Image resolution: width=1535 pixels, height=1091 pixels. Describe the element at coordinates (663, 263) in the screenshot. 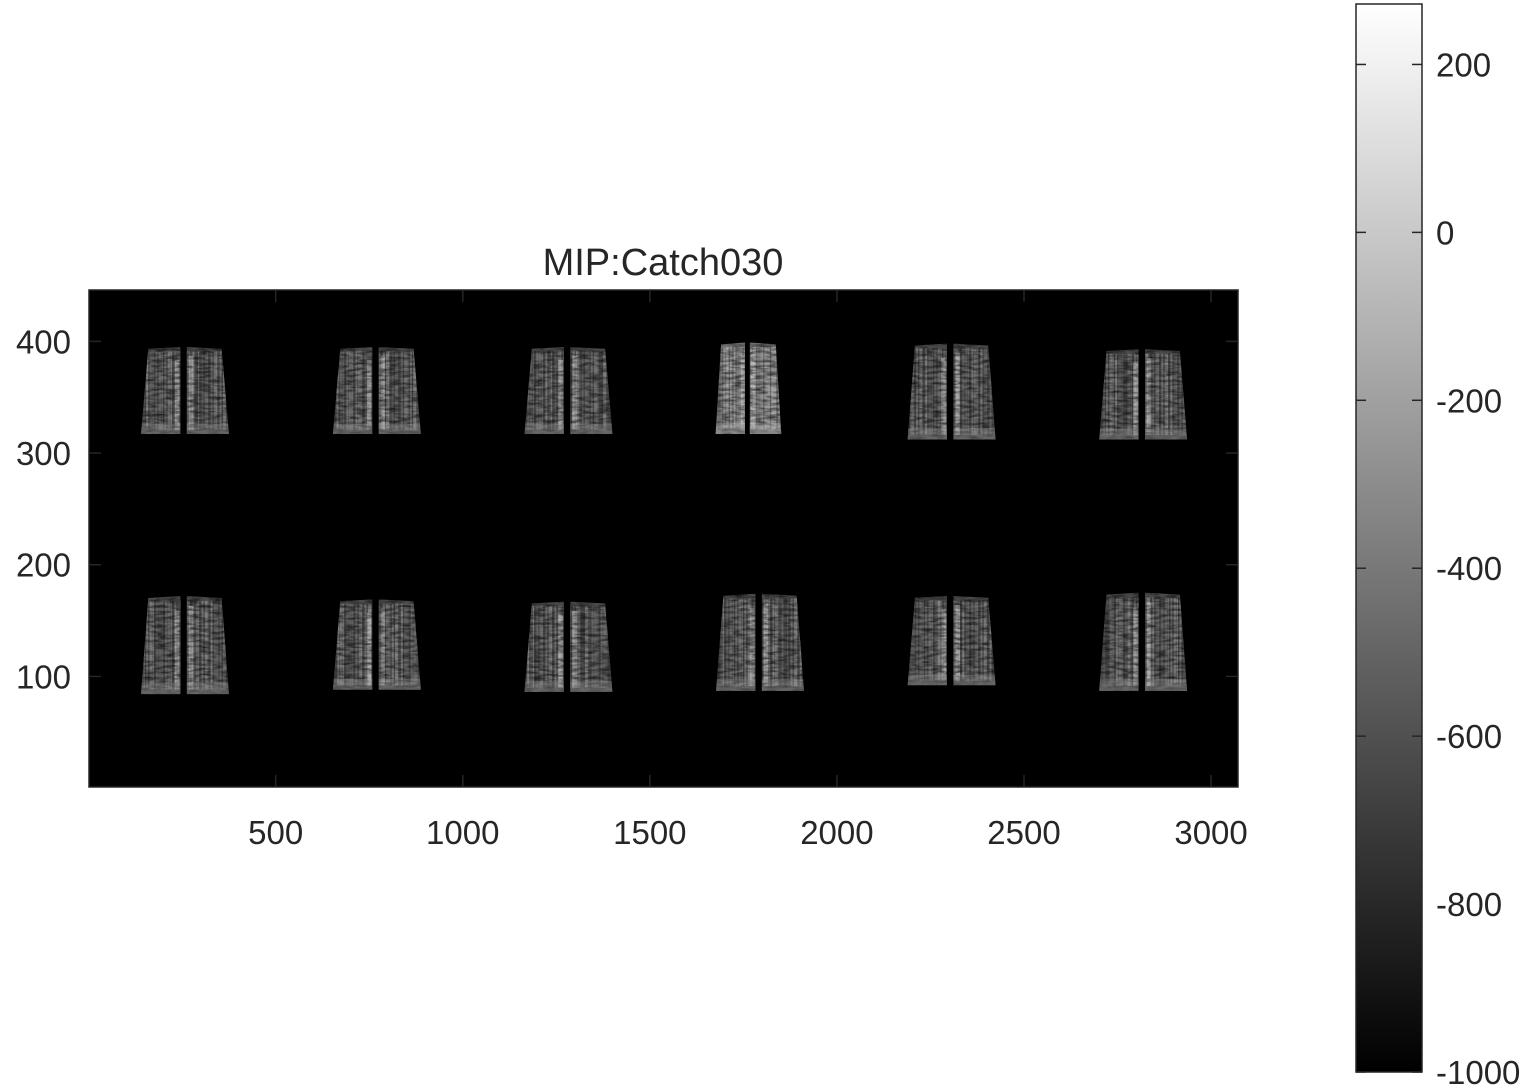

I see `chart-title: MIP:Catch030` at that location.